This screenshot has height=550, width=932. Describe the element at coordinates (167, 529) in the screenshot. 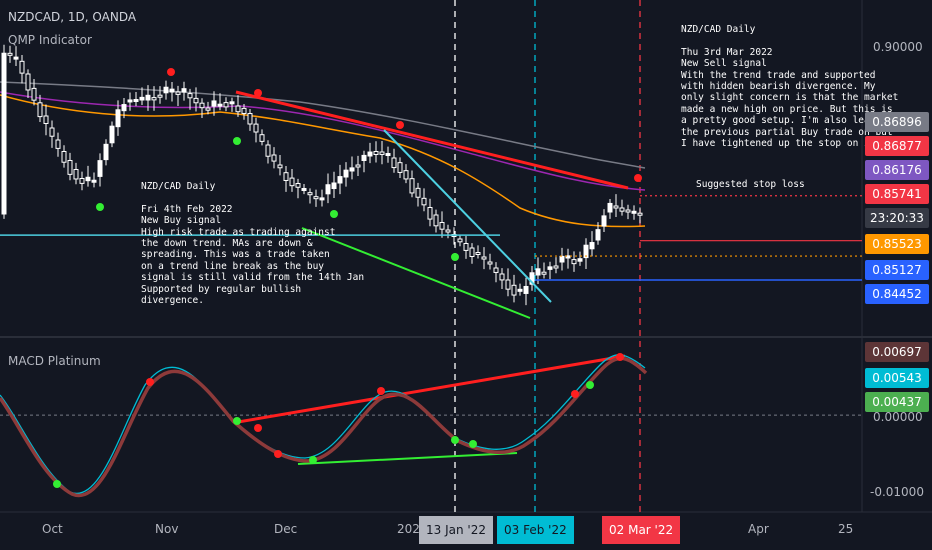

I see `time-label: Nov` at that location.